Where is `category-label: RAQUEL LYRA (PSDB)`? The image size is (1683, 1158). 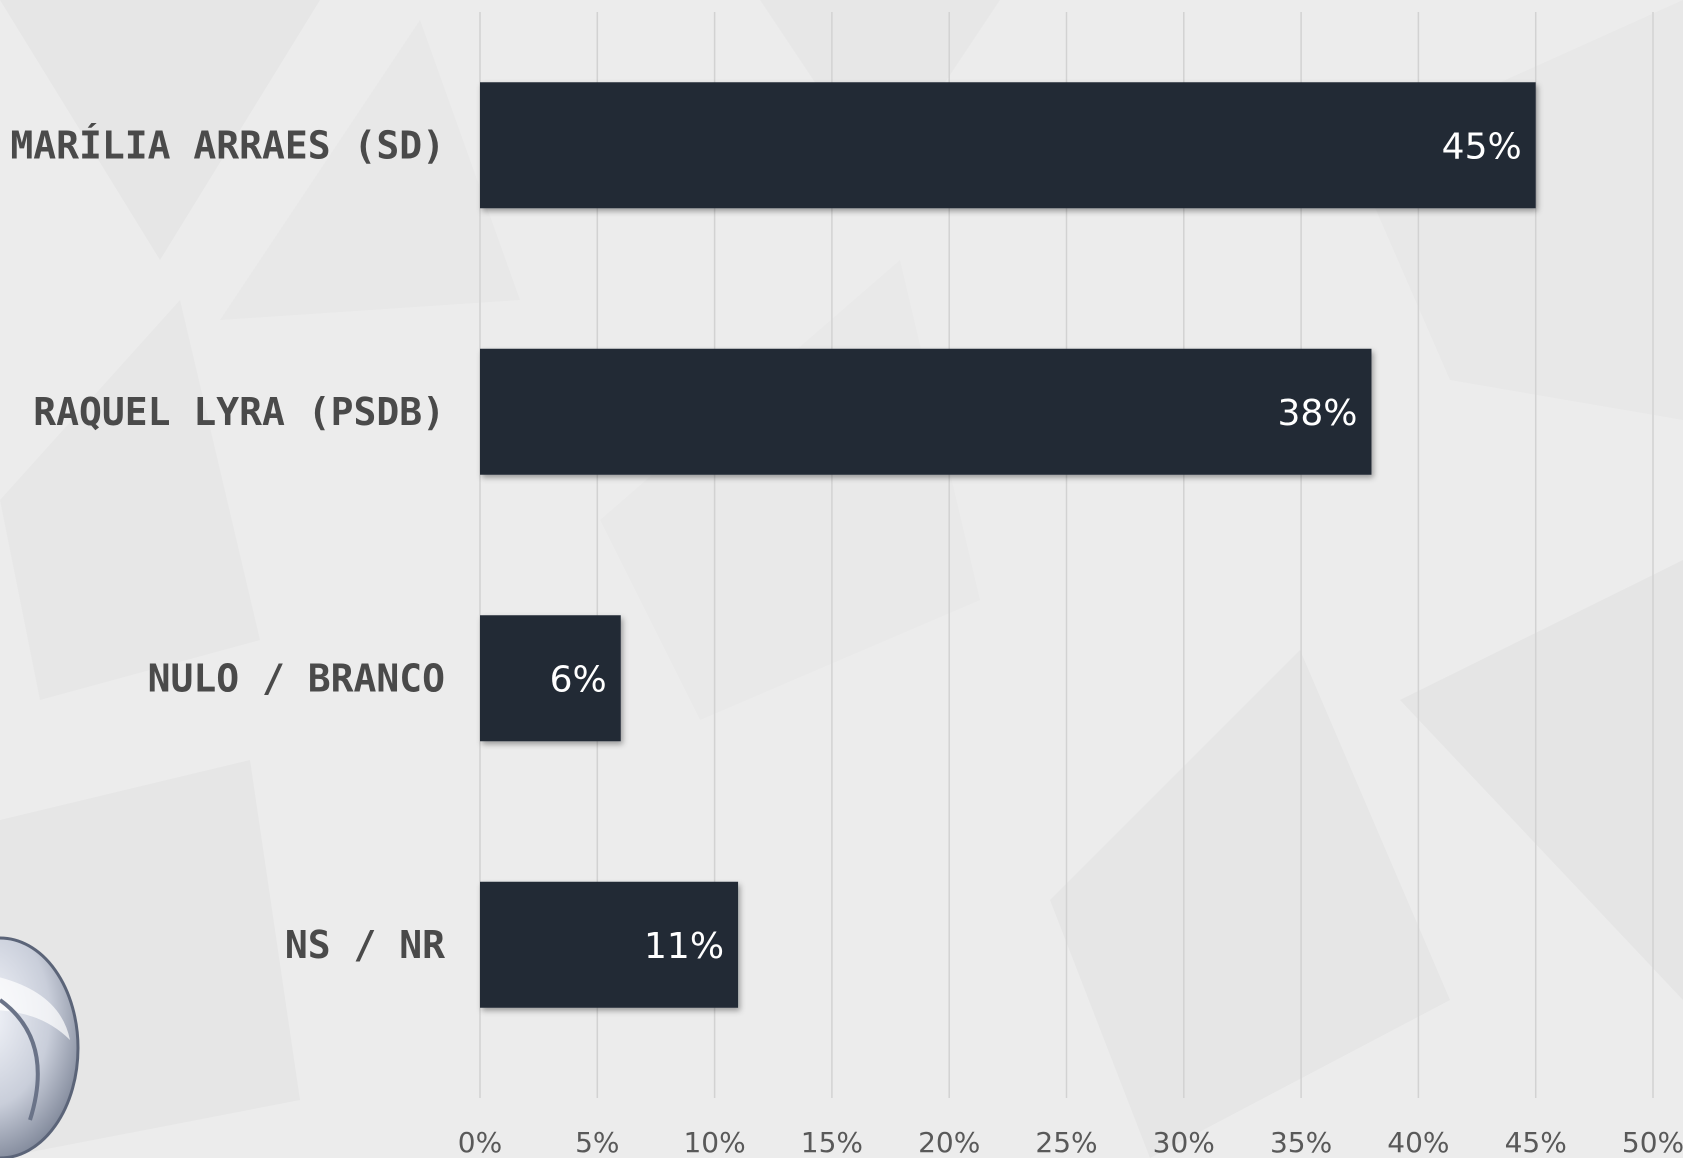 category-label: RAQUEL LYRA (PSDB) is located at coordinates (239, 412).